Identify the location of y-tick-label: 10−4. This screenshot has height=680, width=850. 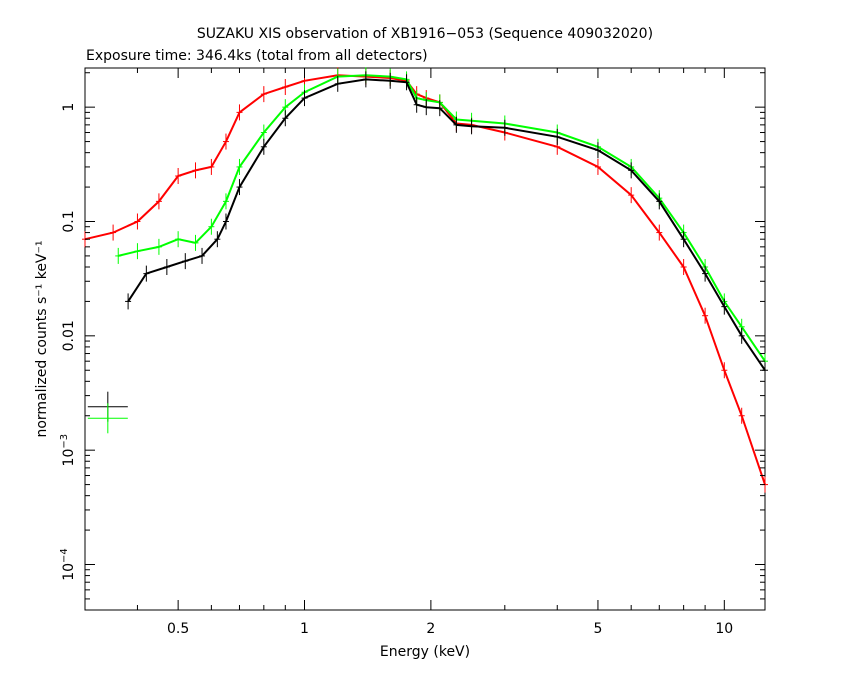
(68, 564).